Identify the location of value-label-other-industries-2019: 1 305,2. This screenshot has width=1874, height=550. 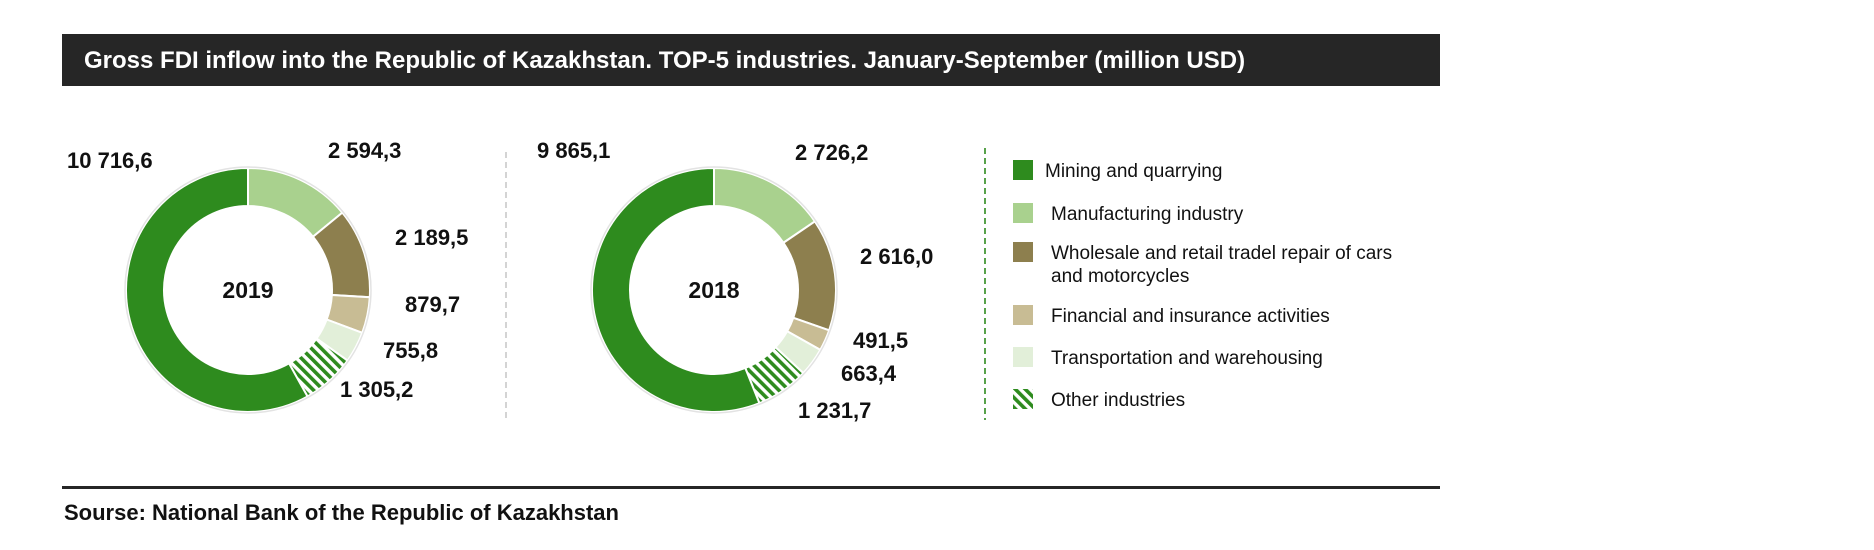
(376, 389).